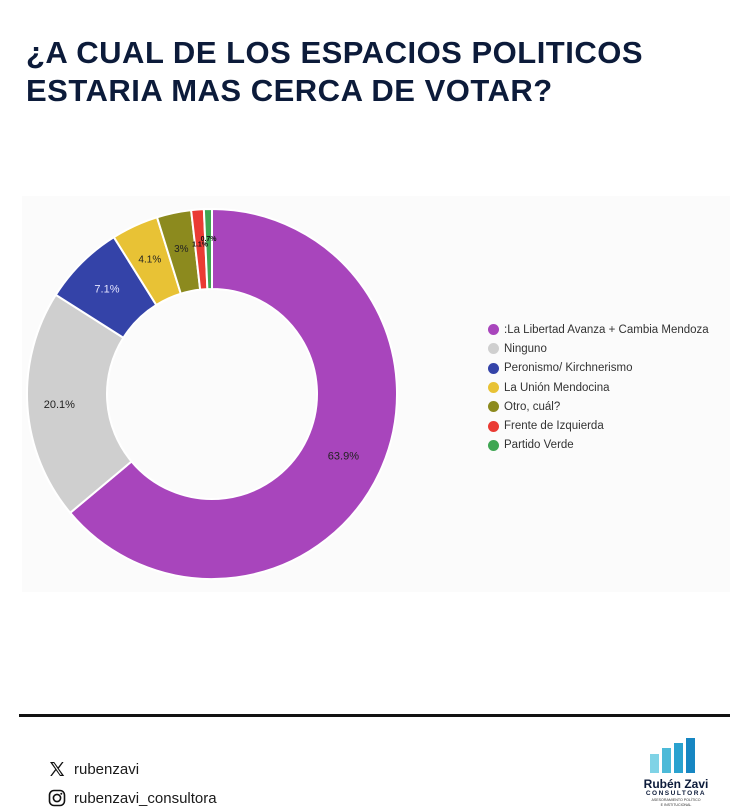 The image size is (748, 812). What do you see at coordinates (209, 239) in the screenshot?
I see `slice-label-6: 0.7%` at bounding box center [209, 239].